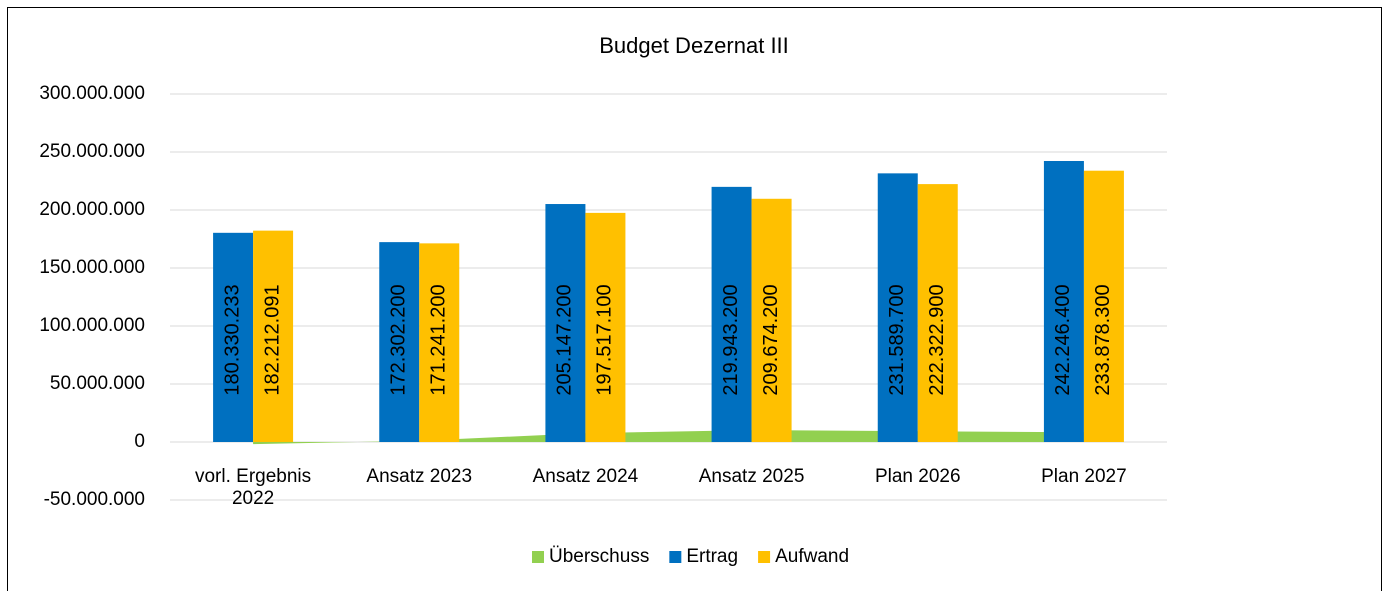  Describe the element at coordinates (232, 339) in the screenshot. I see `data-label: 180.330.233` at that location.